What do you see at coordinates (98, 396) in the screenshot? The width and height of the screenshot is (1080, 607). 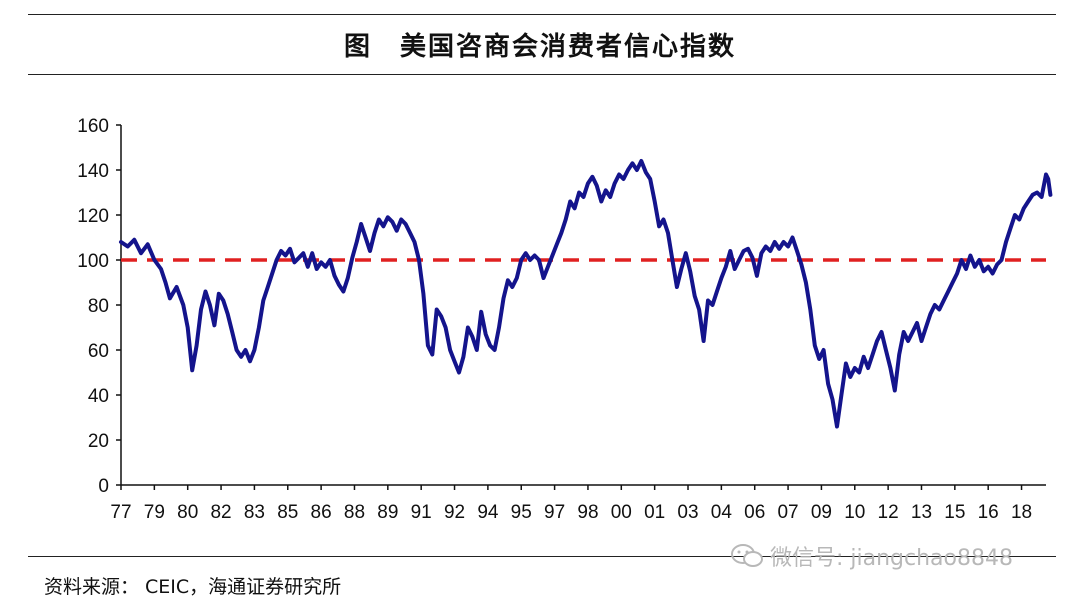 I see `y-tick-label: 40` at bounding box center [98, 396].